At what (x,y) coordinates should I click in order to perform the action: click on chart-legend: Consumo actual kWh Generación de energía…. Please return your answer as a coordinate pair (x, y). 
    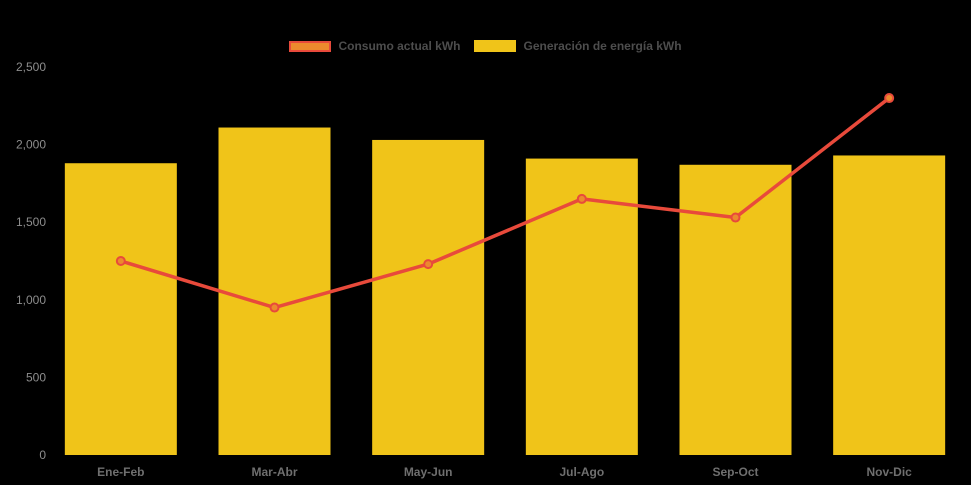
    Looking at the image, I should click on (485, 46).